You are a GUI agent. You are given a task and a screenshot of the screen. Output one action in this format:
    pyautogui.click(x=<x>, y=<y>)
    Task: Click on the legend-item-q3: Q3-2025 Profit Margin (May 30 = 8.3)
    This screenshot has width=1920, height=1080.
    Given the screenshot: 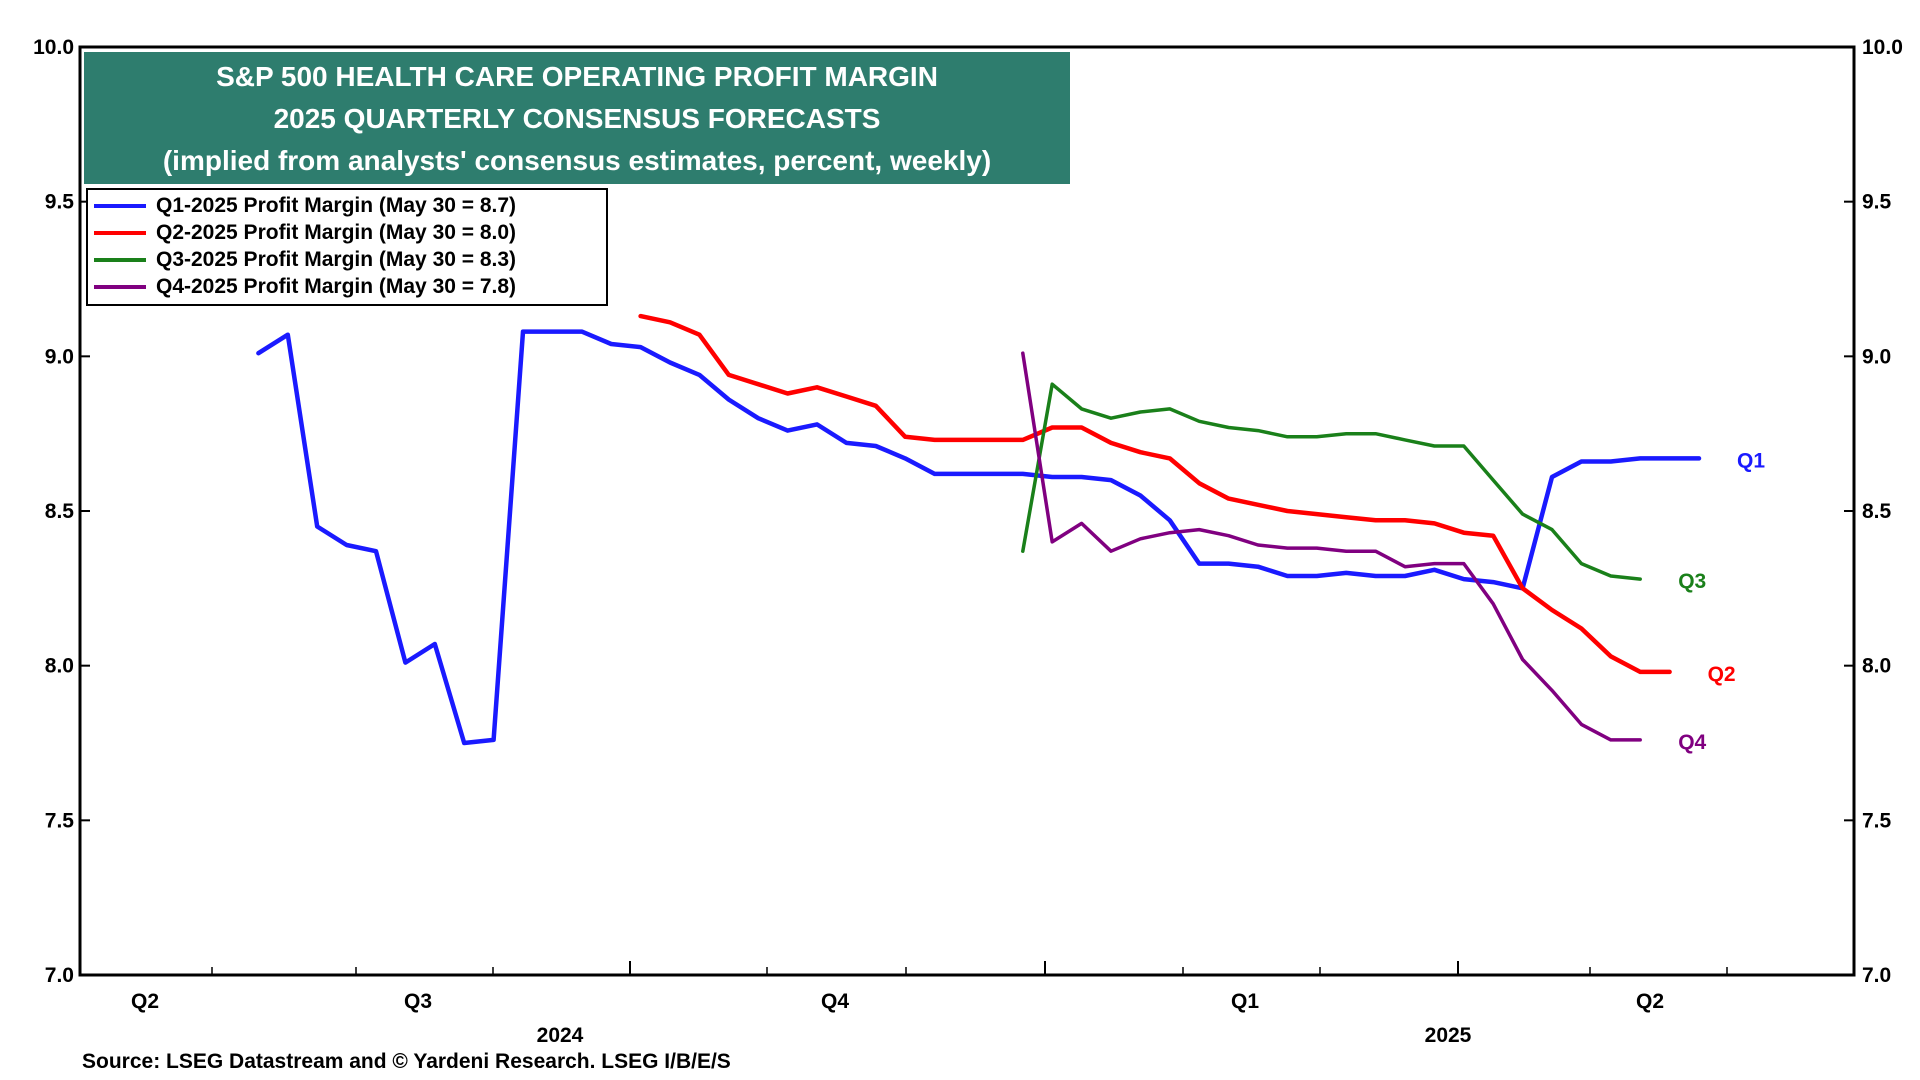 What is the action you would take?
    pyautogui.click(x=350, y=259)
    